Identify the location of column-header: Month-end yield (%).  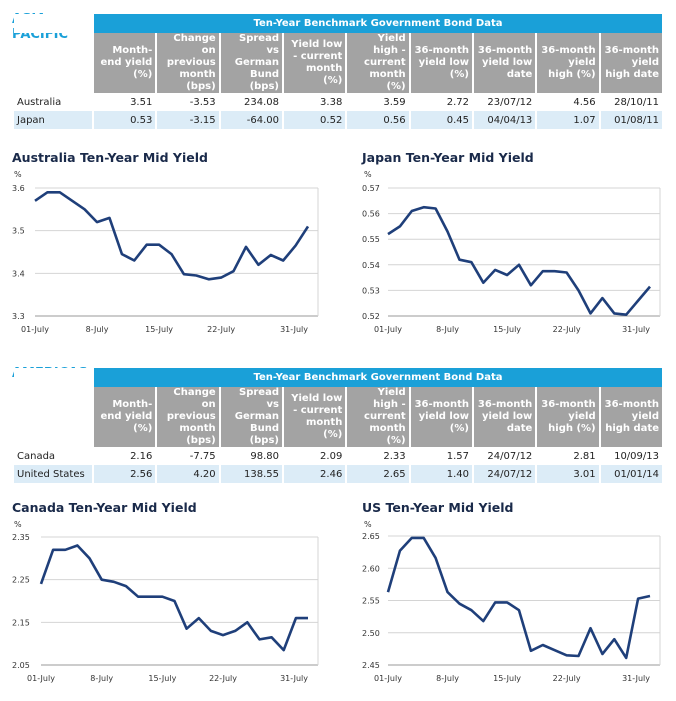
(125, 417).